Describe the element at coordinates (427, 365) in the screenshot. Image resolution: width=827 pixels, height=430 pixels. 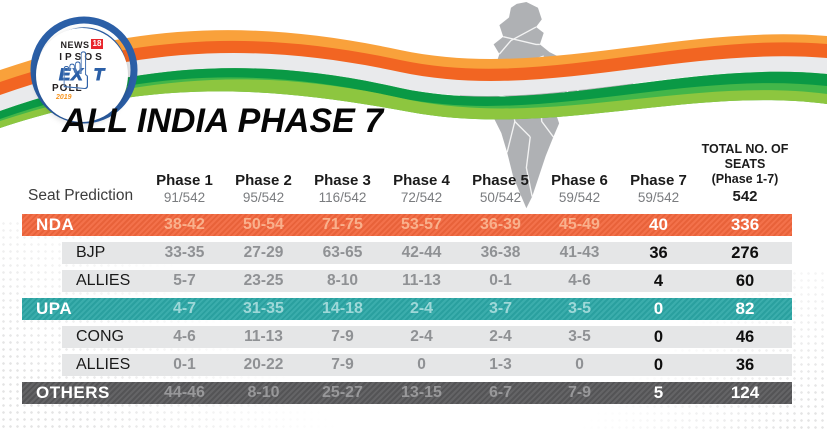
I see `table-row-upa-allies: ALLIES 0-1 20-22 7-9 0 1-3 0 0 36` at that location.